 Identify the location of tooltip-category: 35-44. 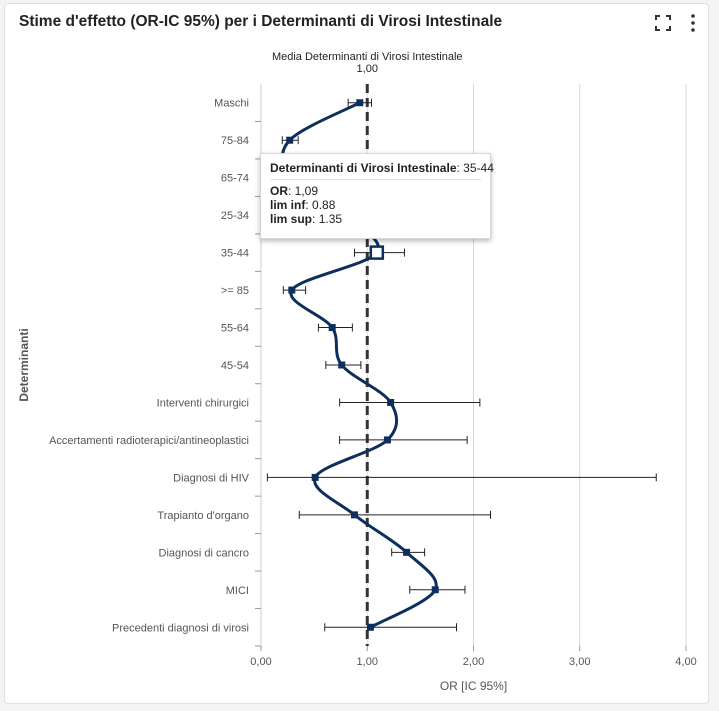
(478, 168).